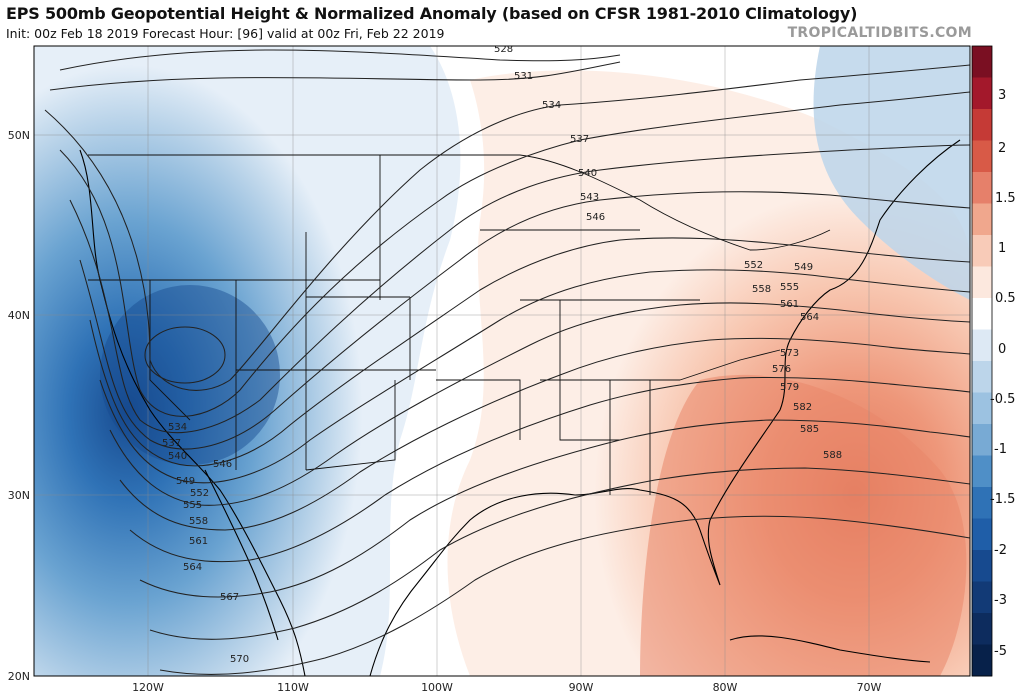  Describe the element at coordinates (185, 355) in the screenshot. I see `closed-low-contour` at that location.